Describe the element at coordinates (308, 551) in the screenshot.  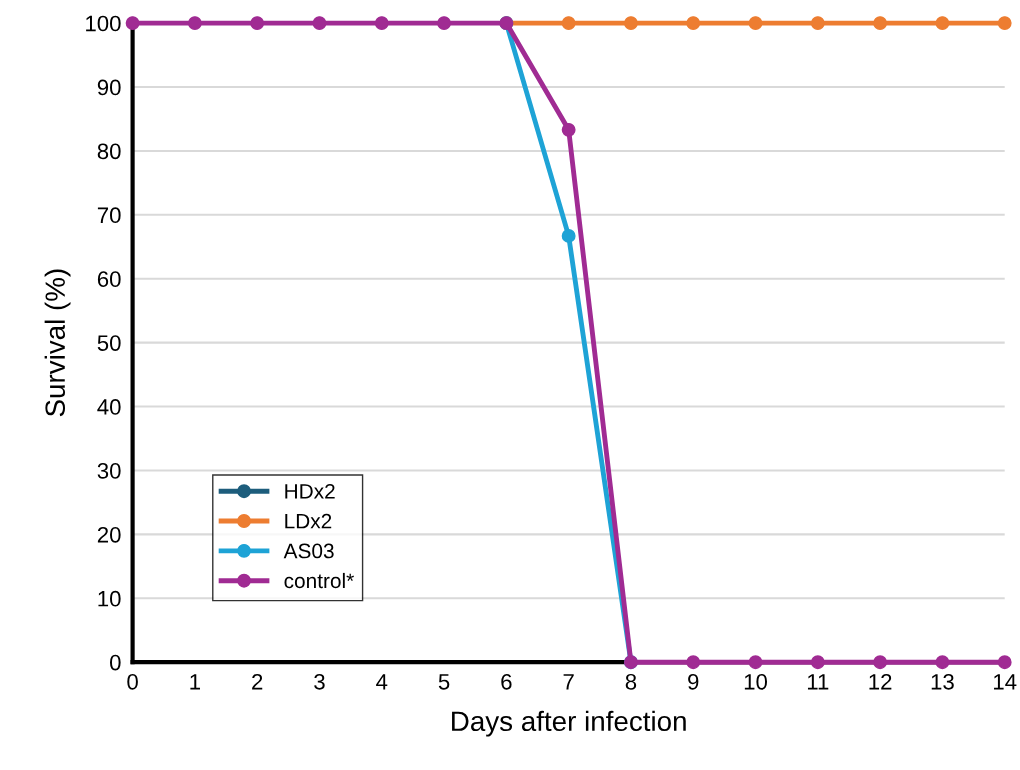
I see `legend-label: AS03` at that location.